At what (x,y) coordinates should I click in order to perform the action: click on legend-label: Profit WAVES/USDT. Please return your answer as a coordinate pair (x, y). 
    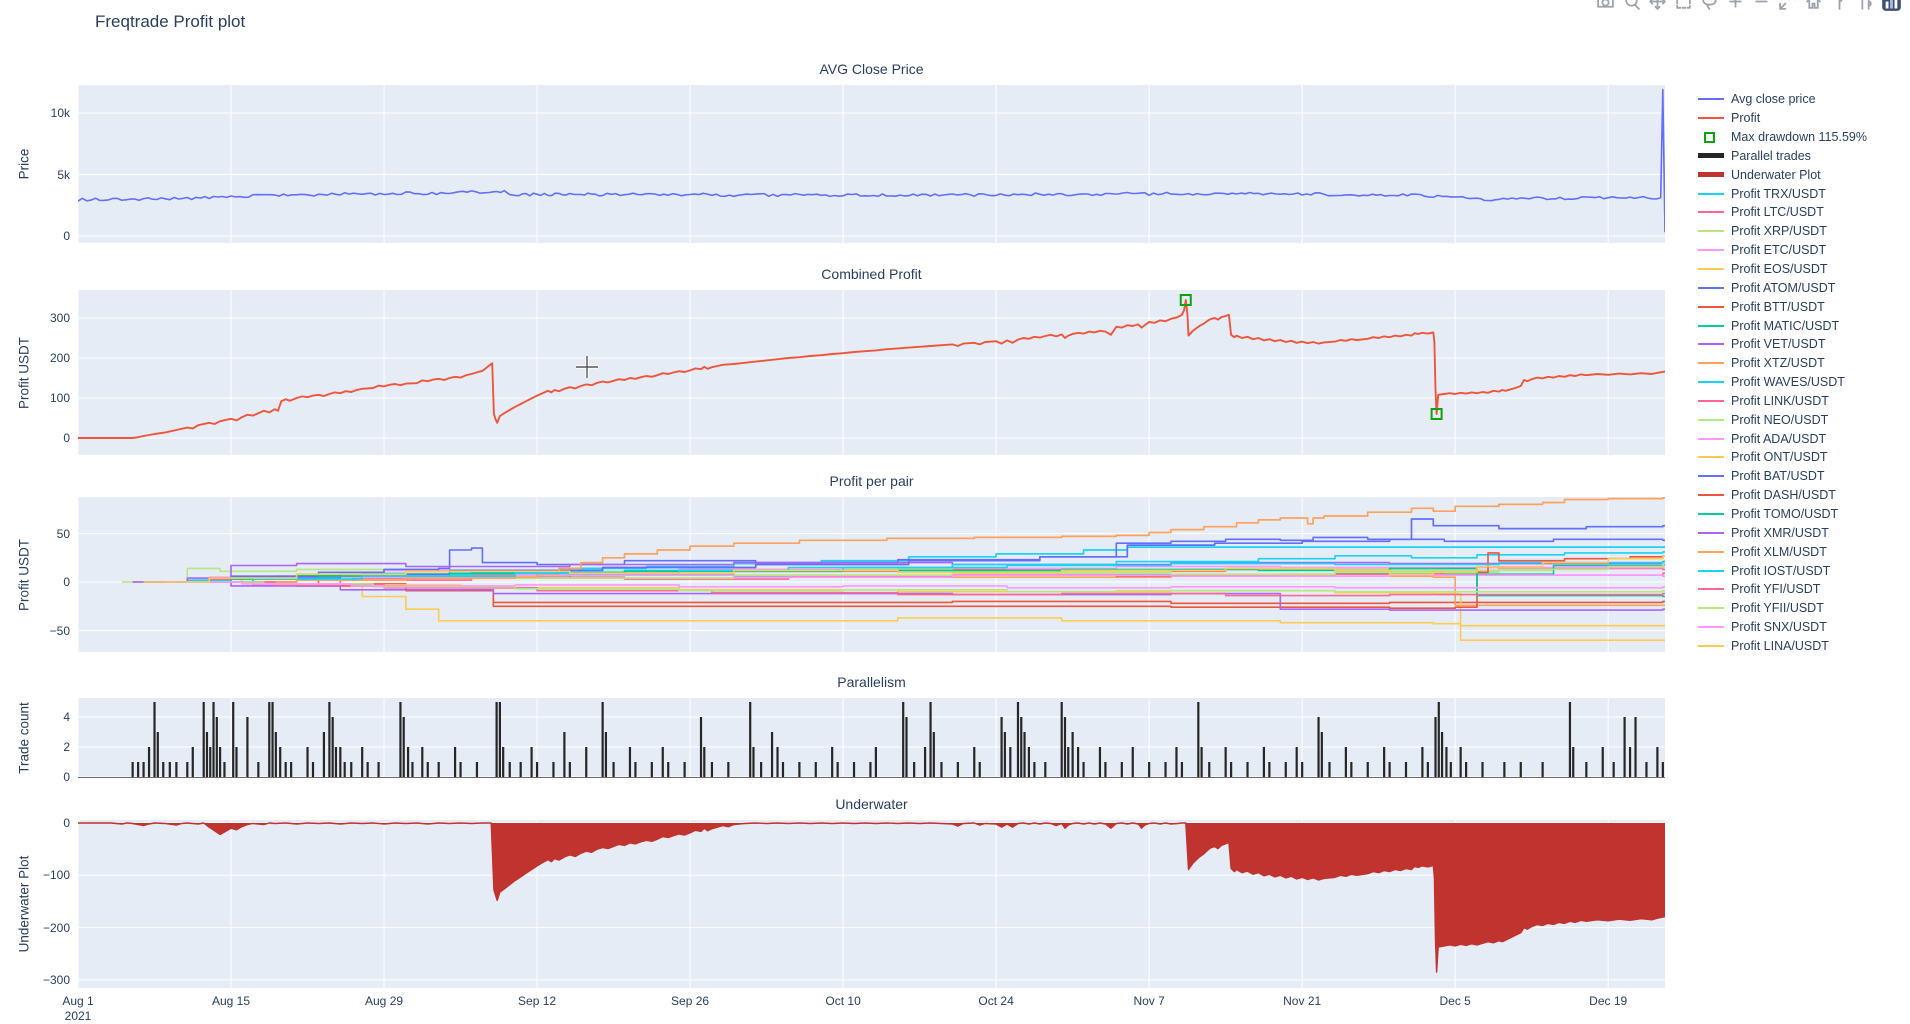
    Looking at the image, I should click on (1788, 382).